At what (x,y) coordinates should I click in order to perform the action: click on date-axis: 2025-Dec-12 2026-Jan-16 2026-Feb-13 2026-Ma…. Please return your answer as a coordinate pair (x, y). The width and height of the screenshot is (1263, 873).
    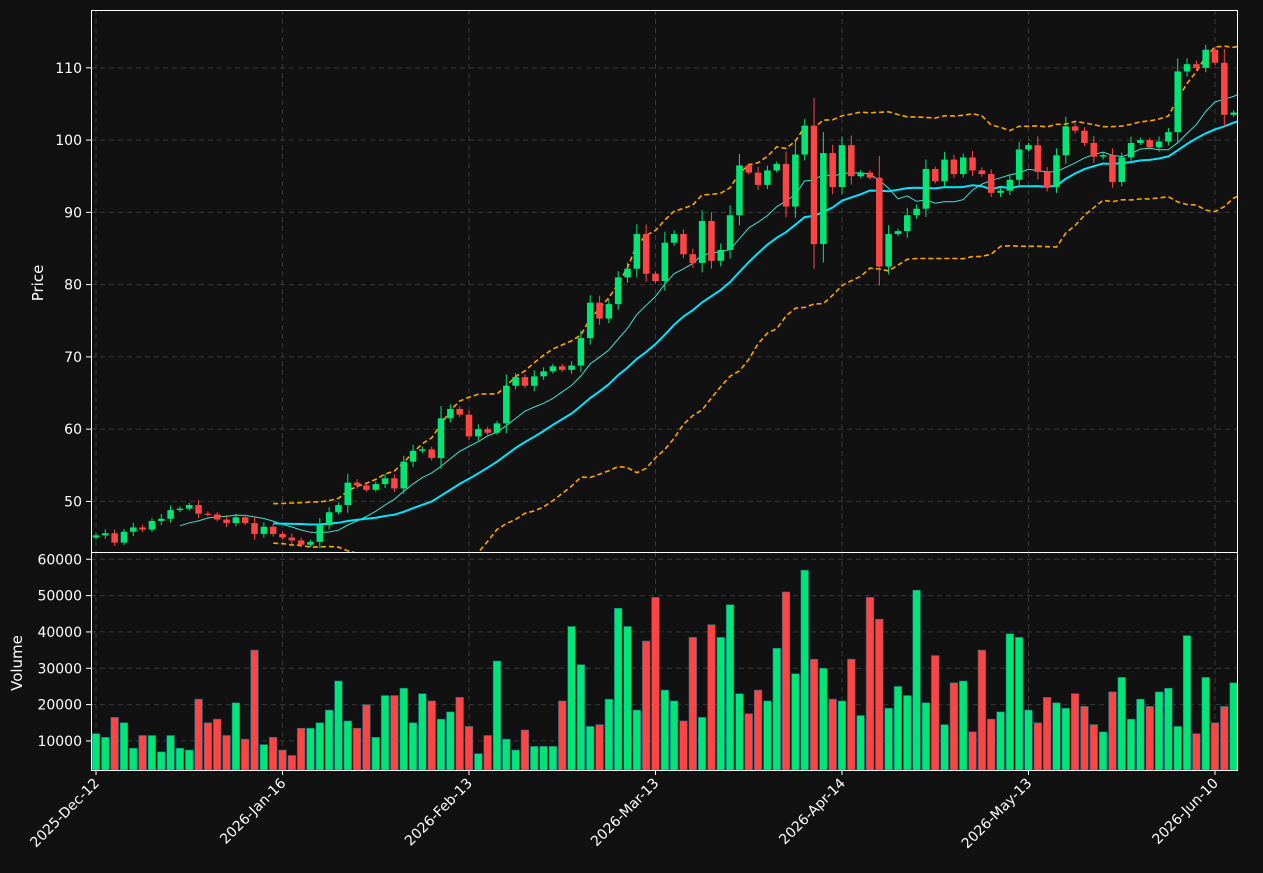
    Looking at the image, I should click on (624, 811).